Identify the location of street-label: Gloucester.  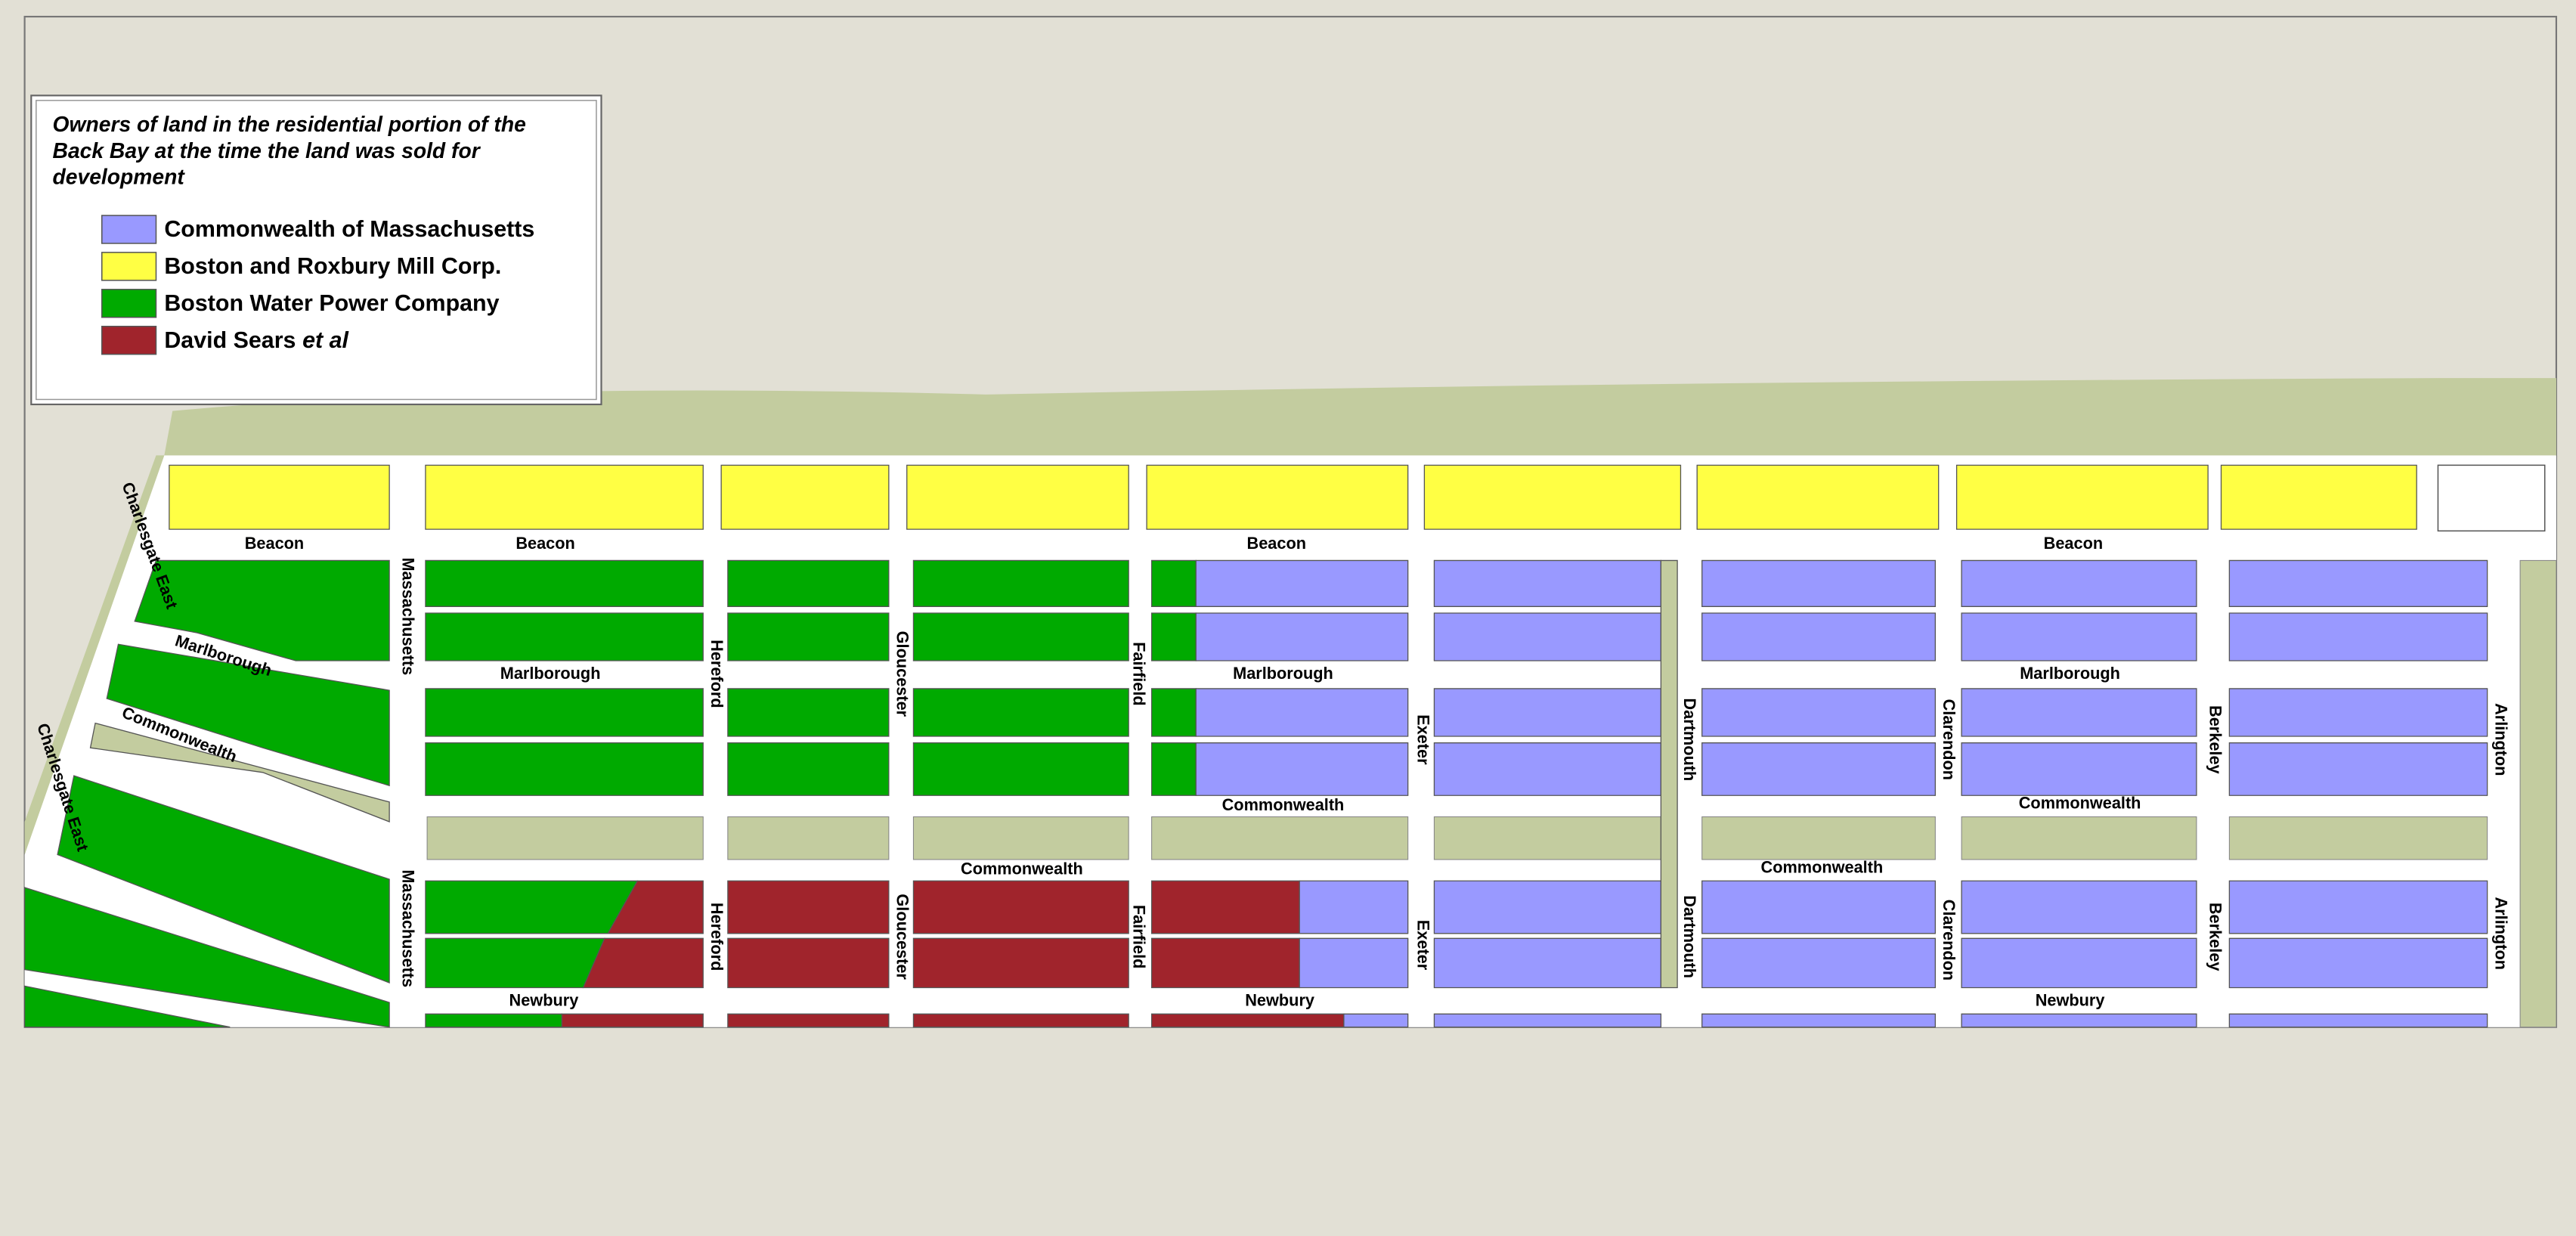
(902, 674).